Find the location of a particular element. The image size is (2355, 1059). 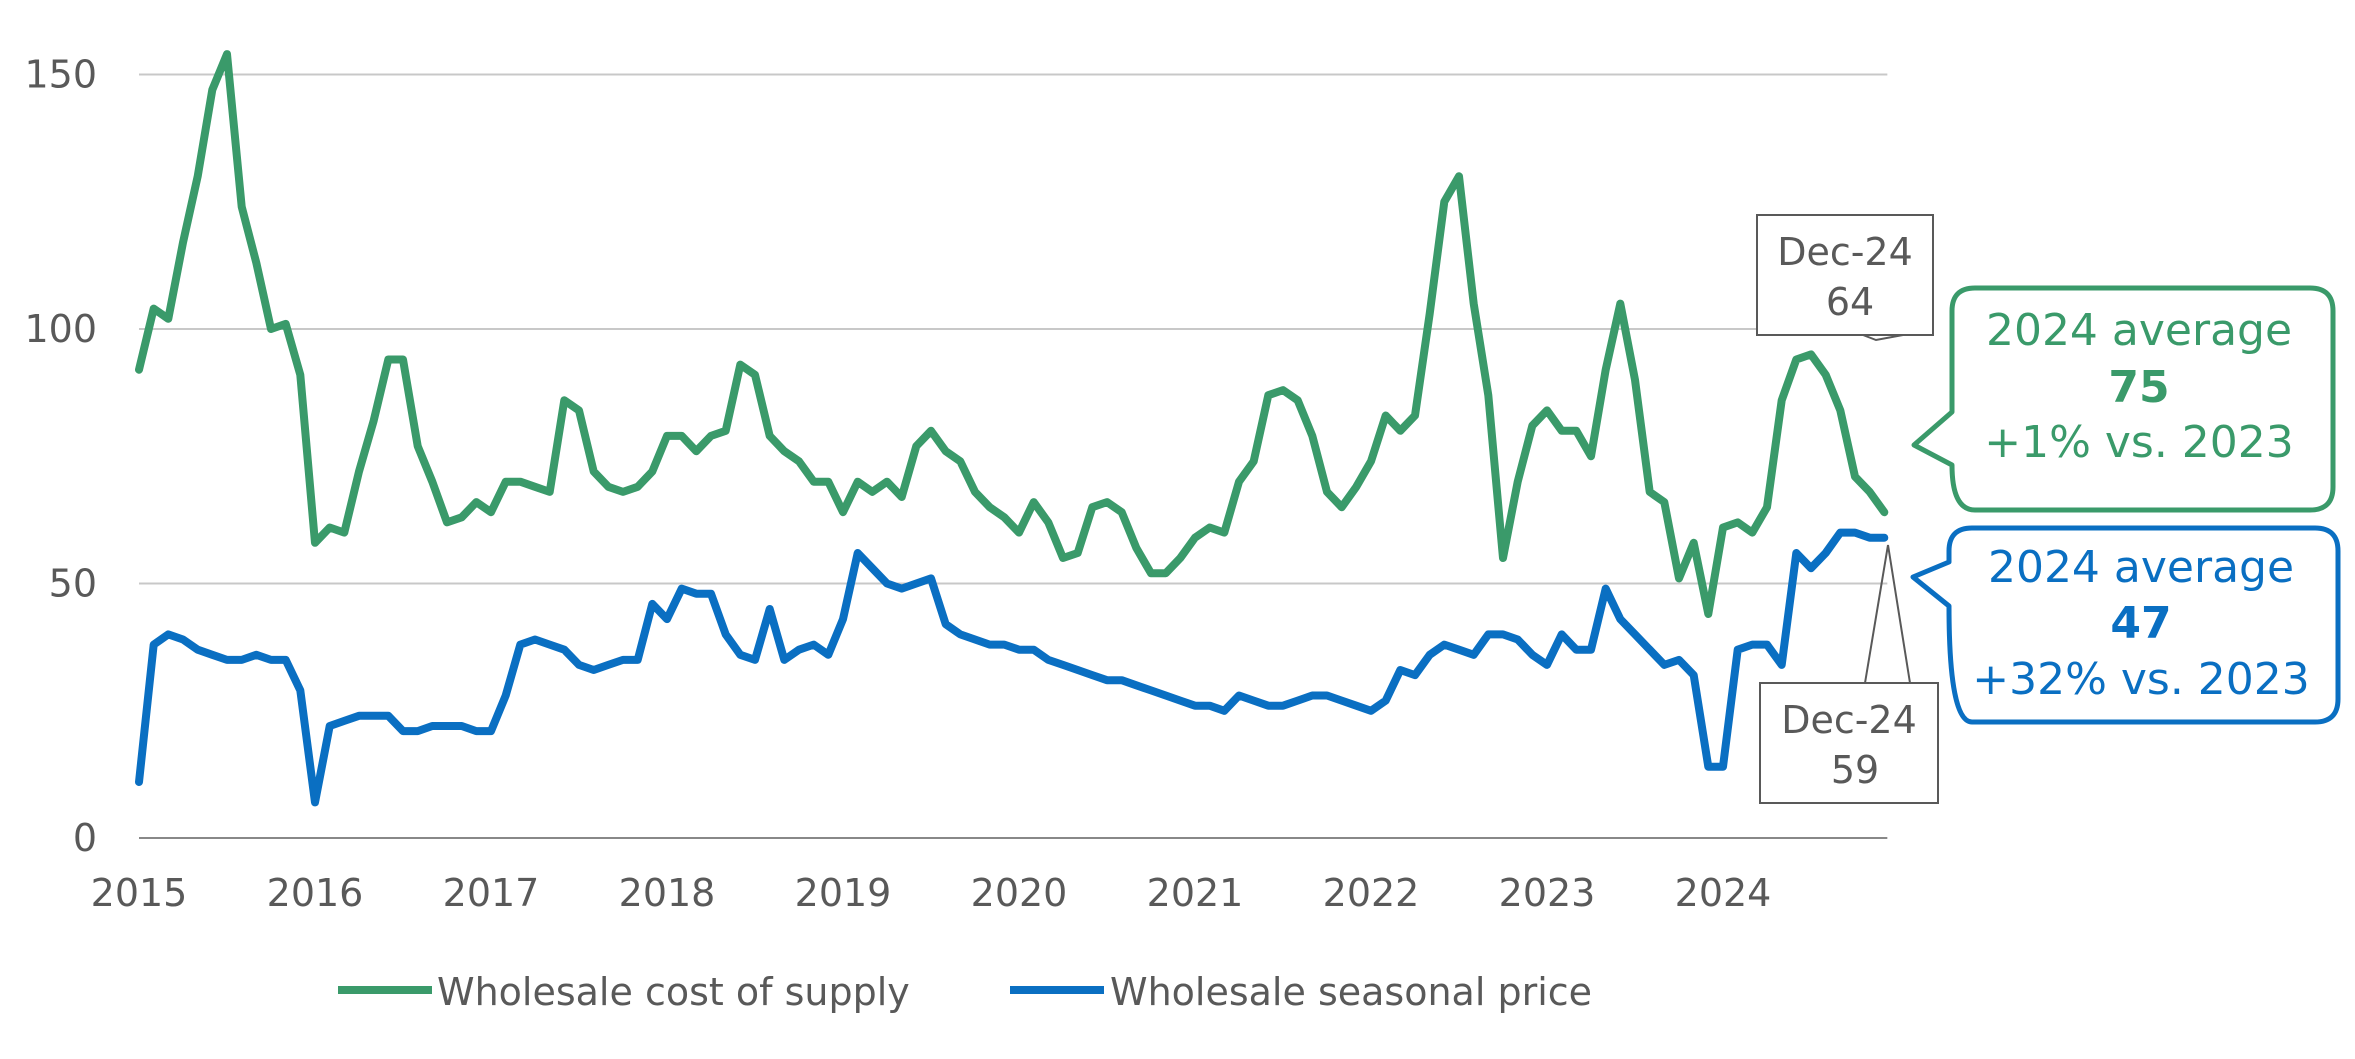

y-tick-label: 100 is located at coordinates (60, 329).